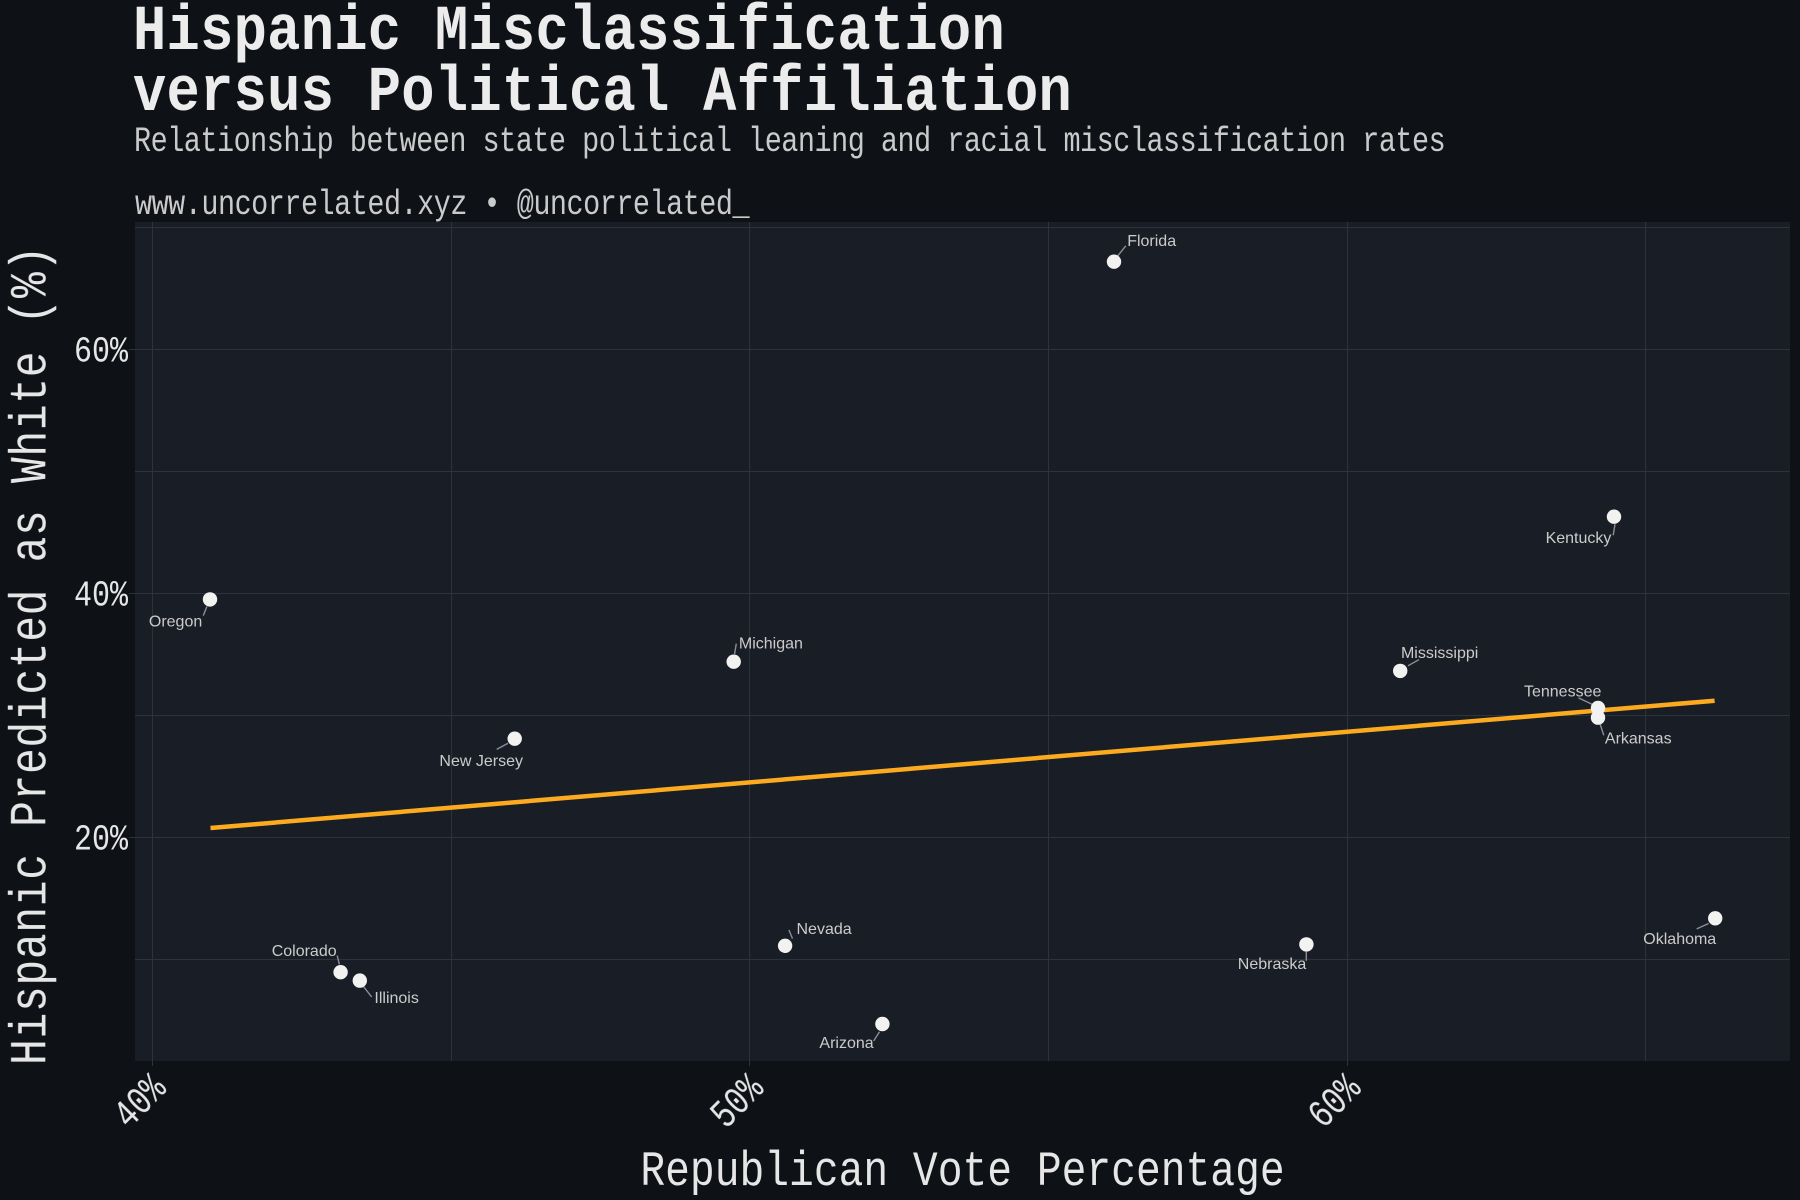 This screenshot has height=1200, width=1800. What do you see at coordinates (396, 998) in the screenshot?
I see `svg-text: Illinois` at bounding box center [396, 998].